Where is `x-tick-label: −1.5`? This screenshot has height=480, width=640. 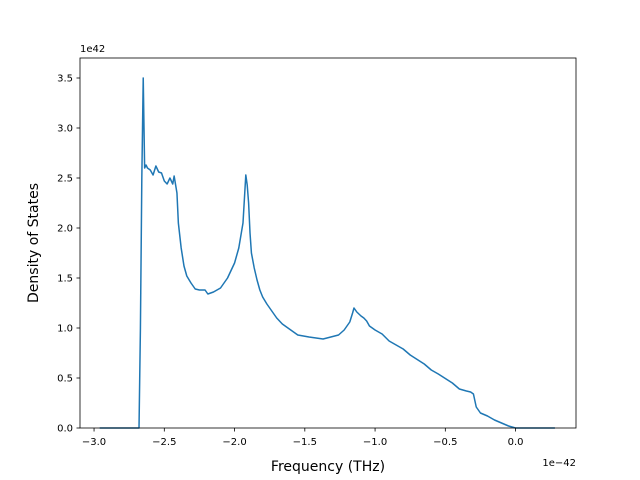 x-tick-label: −1.5 is located at coordinates (305, 442).